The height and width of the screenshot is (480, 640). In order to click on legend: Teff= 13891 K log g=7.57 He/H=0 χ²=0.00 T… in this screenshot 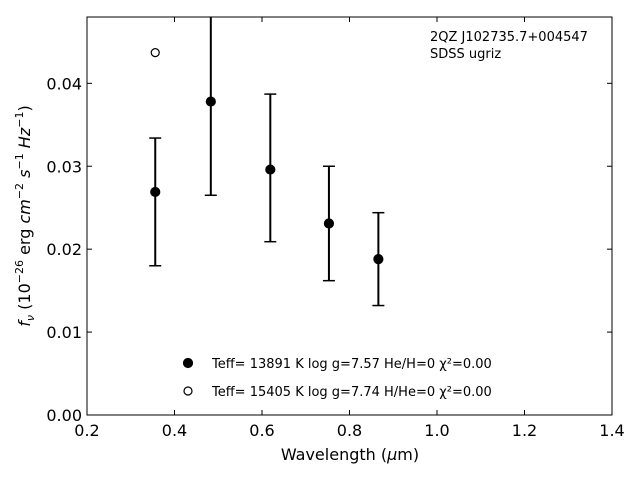, I will do `click(337, 378)`.